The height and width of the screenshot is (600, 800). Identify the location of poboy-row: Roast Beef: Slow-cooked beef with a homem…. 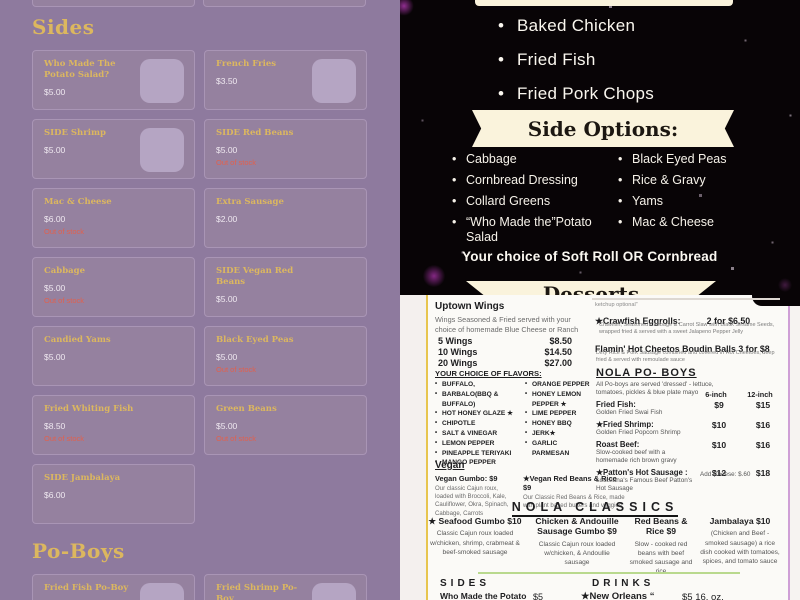
(691, 452).